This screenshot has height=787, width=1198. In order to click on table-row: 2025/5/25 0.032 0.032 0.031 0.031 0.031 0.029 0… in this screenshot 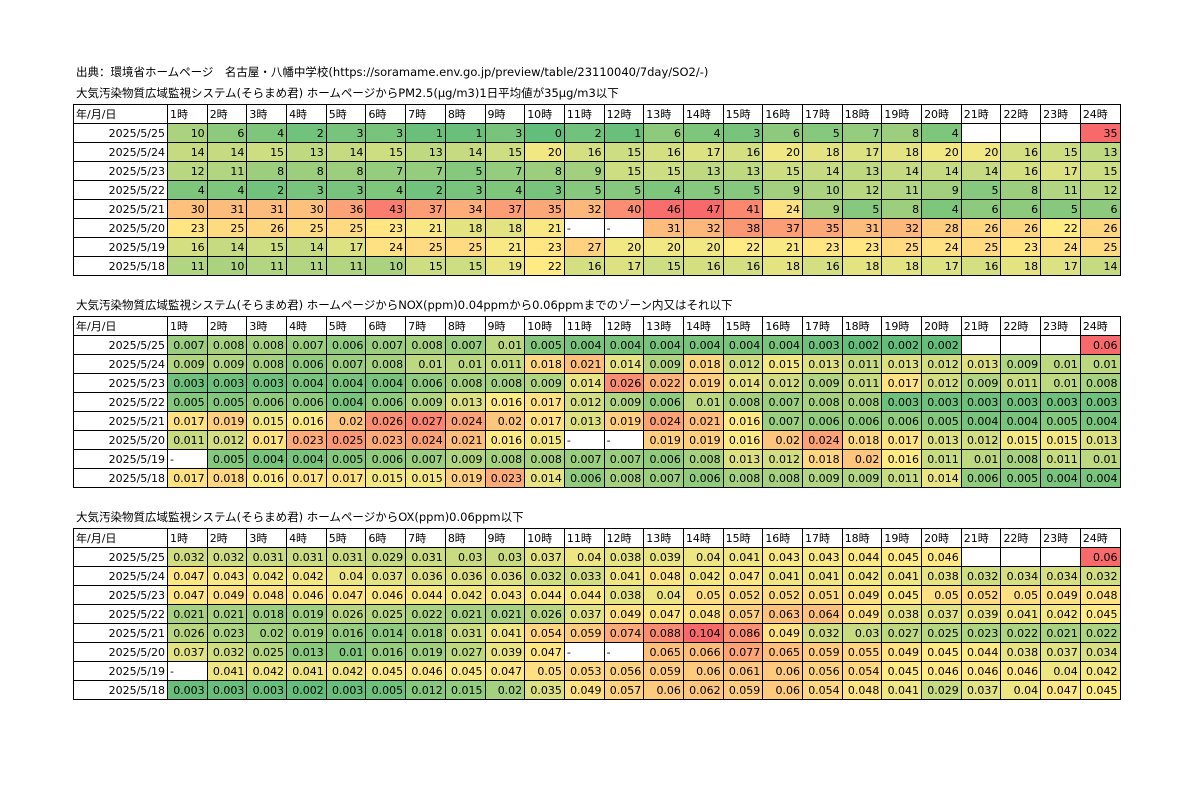, I will do `click(597, 557)`.